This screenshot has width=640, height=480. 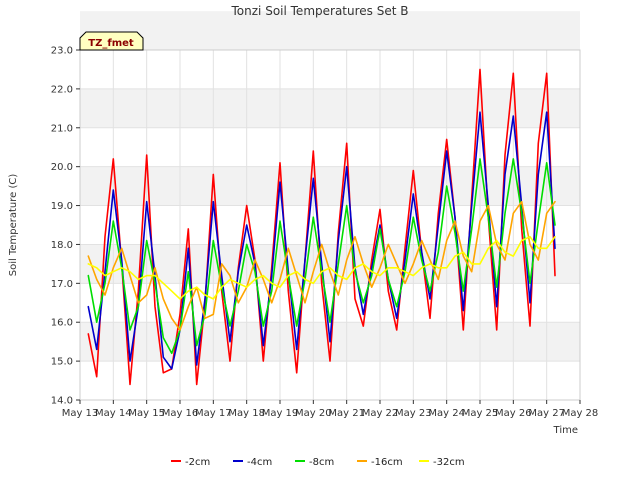 What do you see at coordinates (62, 51) in the screenshot?
I see `y-tick-label: 23.0` at bounding box center [62, 51].